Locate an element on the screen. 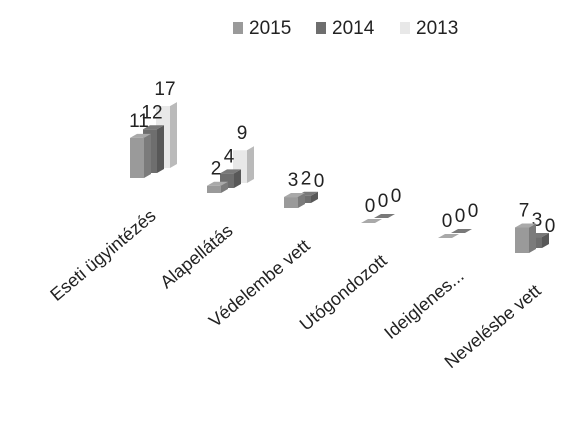  legend-label: 2015 is located at coordinates (270, 28).